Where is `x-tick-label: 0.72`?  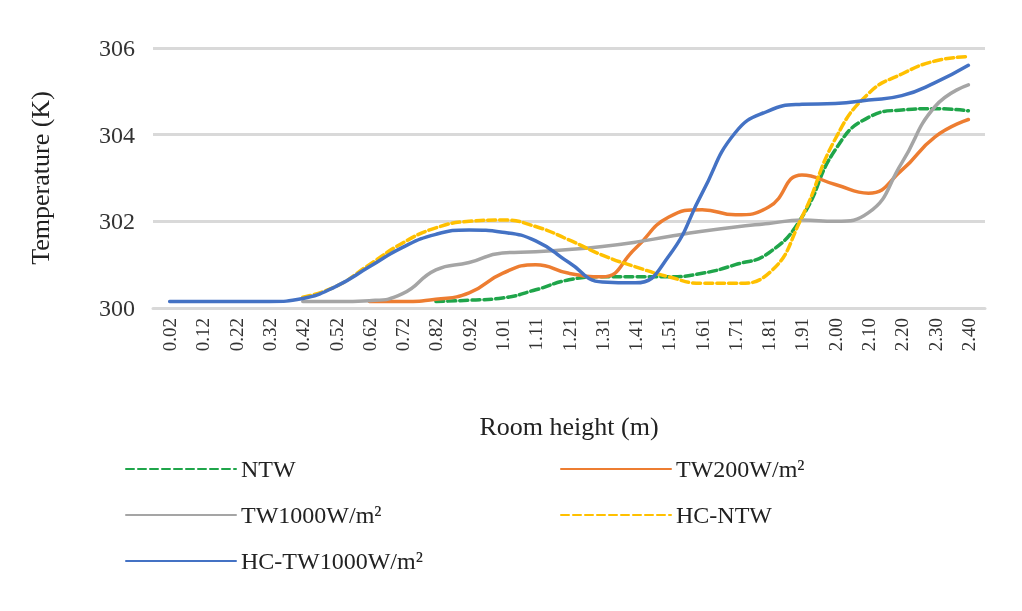 x-tick-label: 0.72 is located at coordinates (403, 335).